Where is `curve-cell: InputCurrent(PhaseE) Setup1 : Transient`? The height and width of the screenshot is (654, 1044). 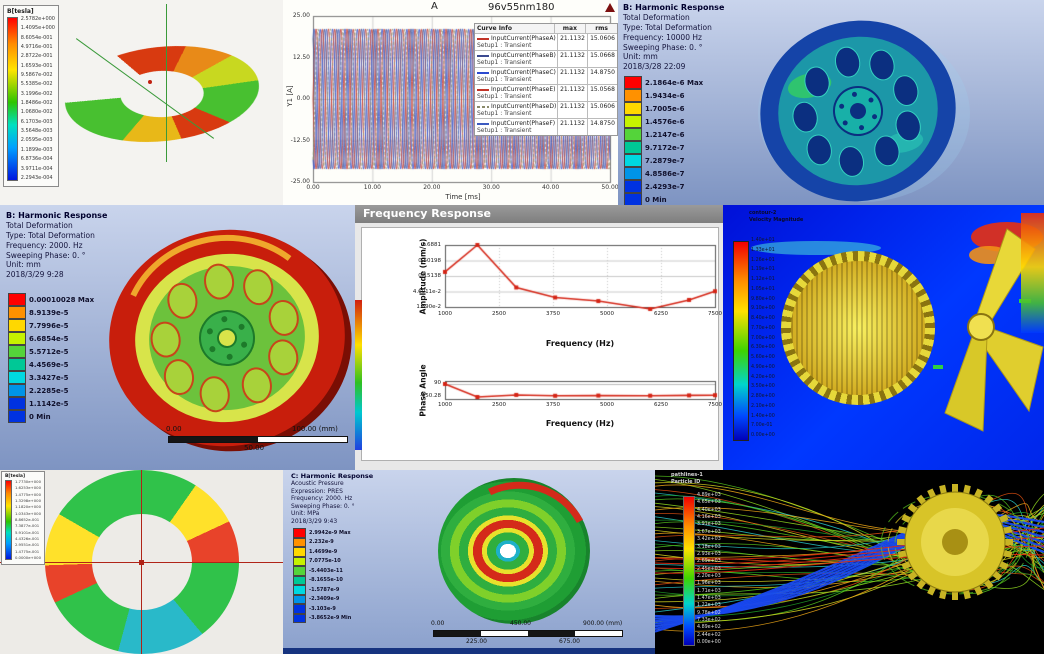
curve-cell: InputCurrent(PhaseE) Setup1 : Transient is located at coordinates (516, 93).